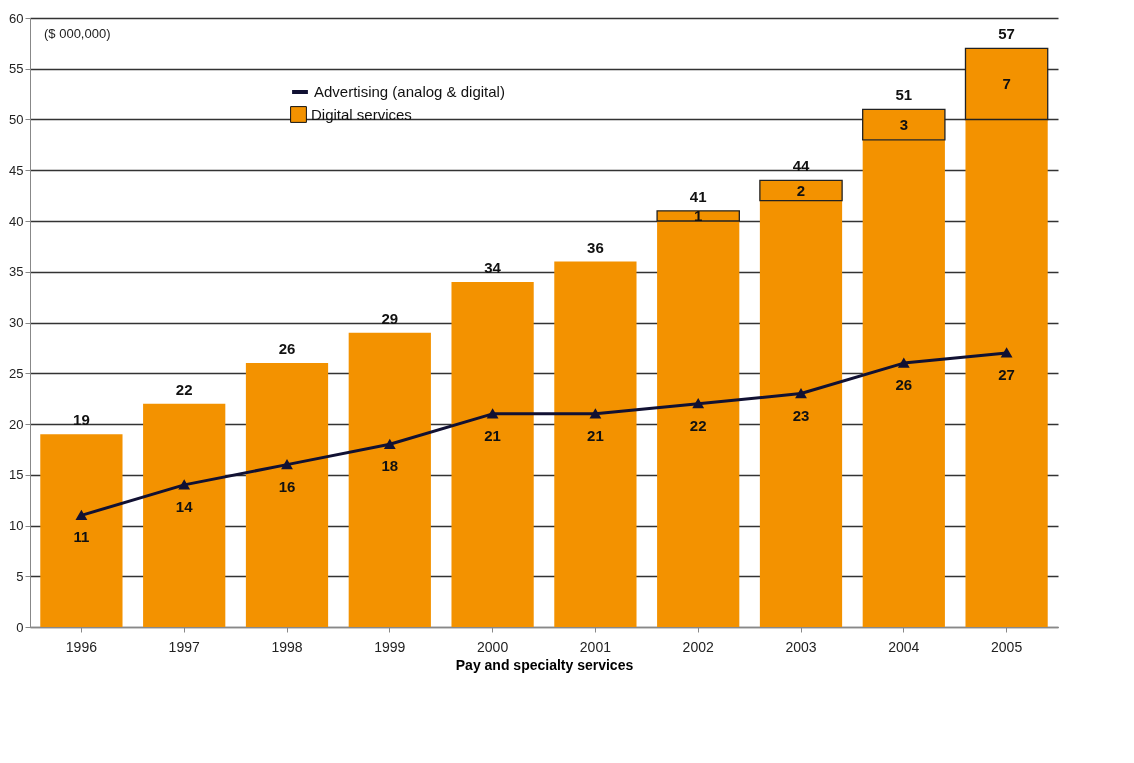 The image size is (1134, 763). Describe the element at coordinates (16, 170) in the screenshot. I see `y-tick-label: 45` at that location.